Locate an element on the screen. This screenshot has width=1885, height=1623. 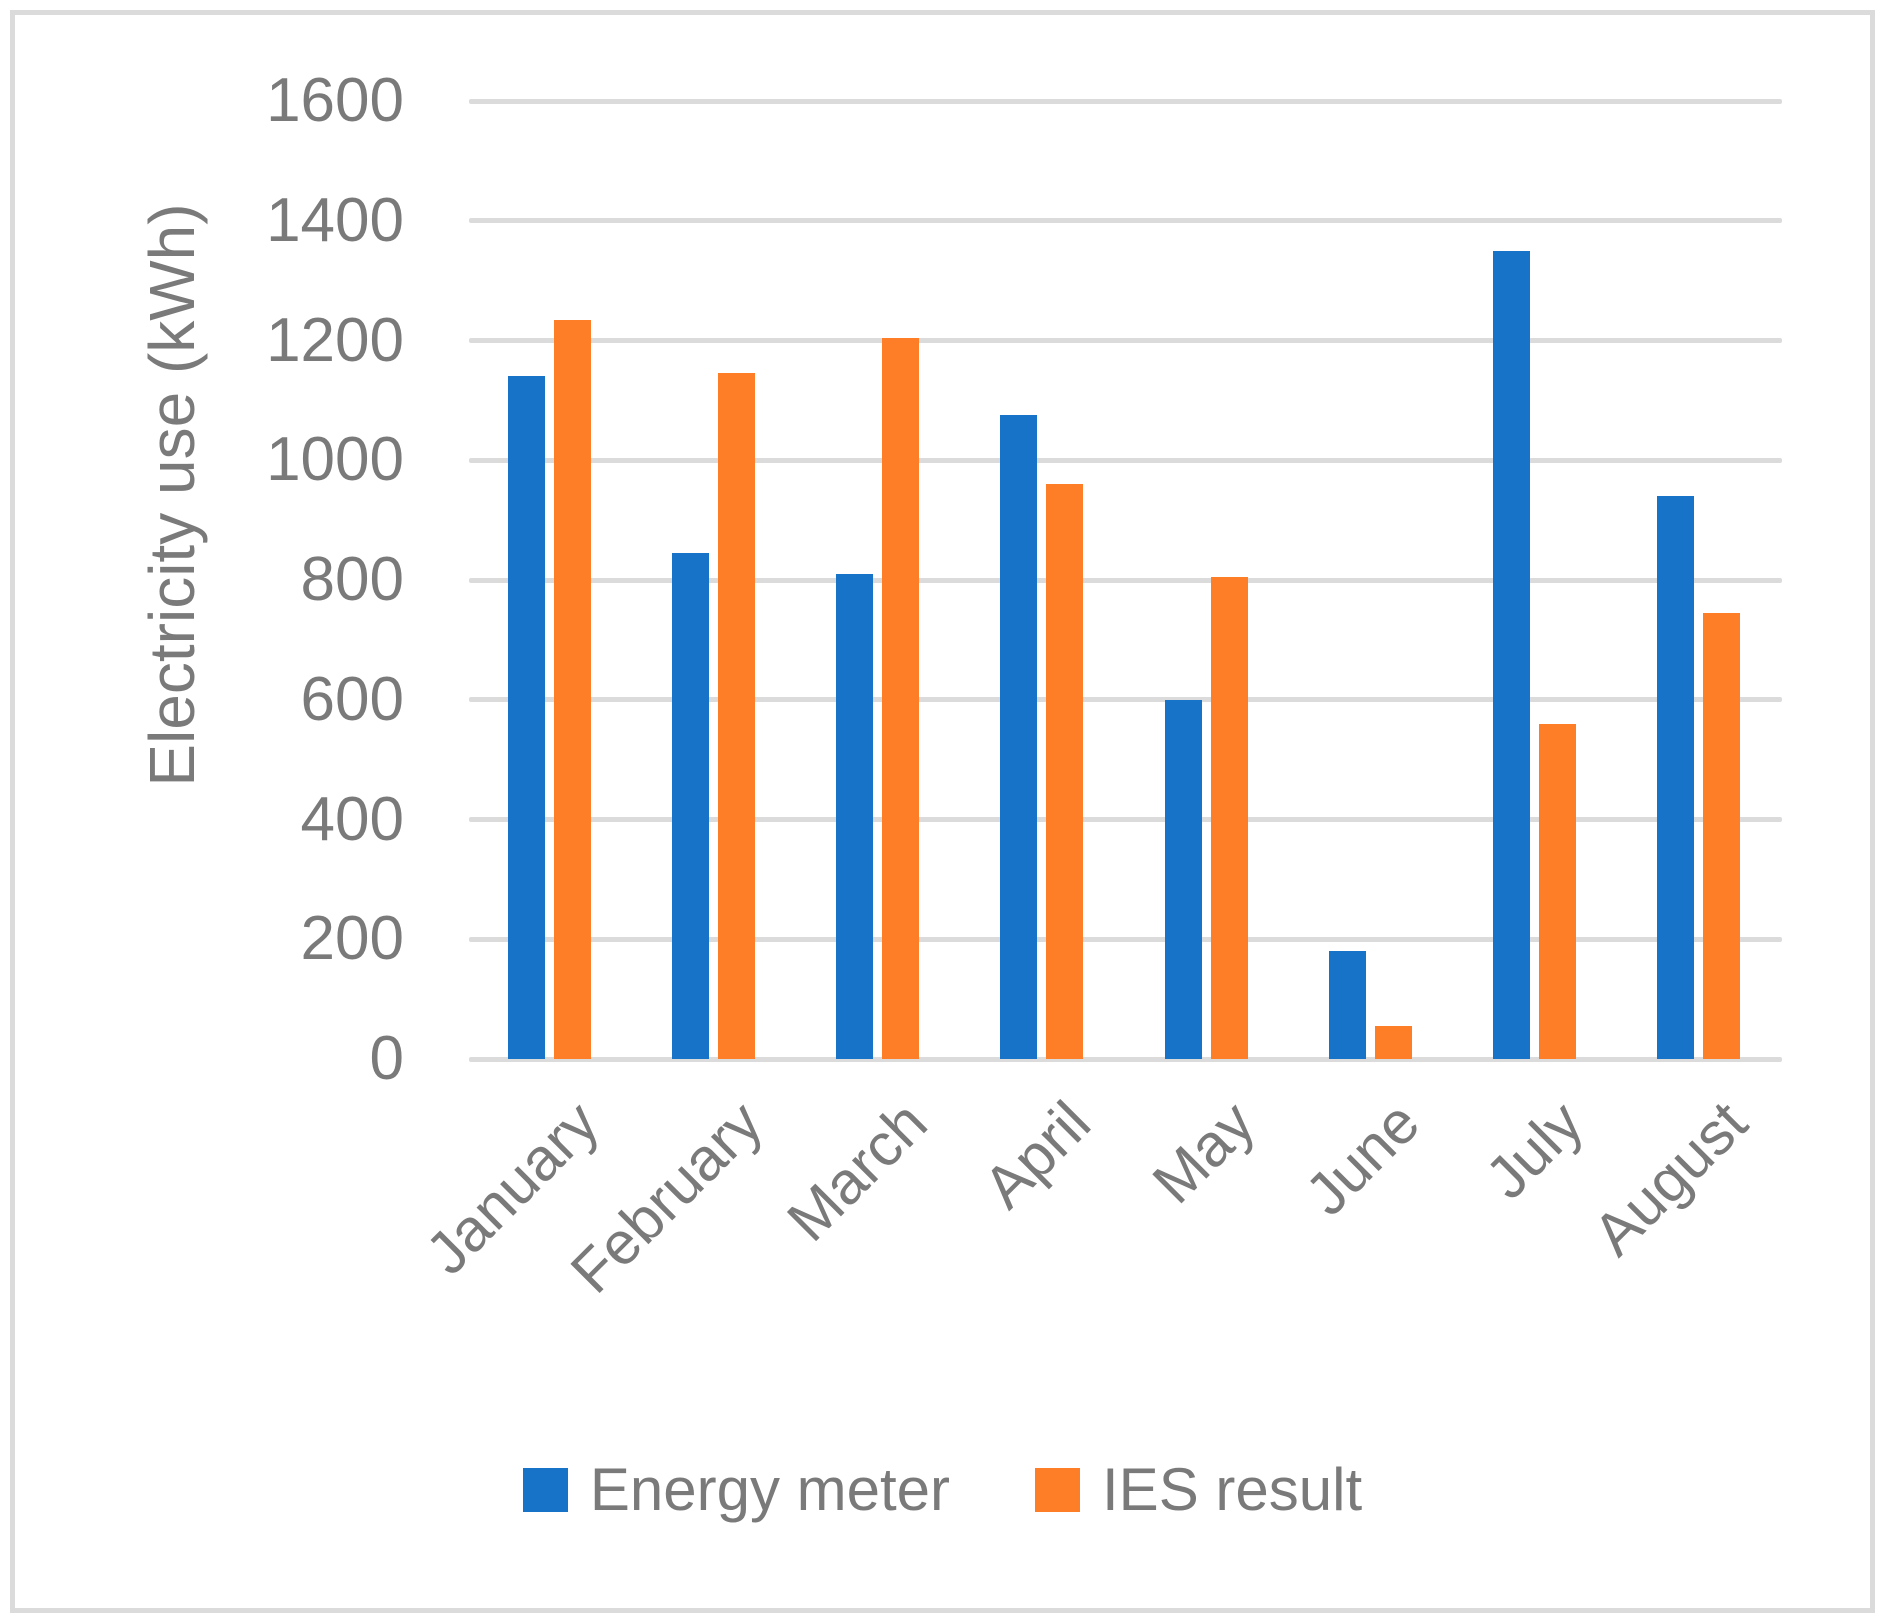
bar-february-ies-result is located at coordinates (737, 716).